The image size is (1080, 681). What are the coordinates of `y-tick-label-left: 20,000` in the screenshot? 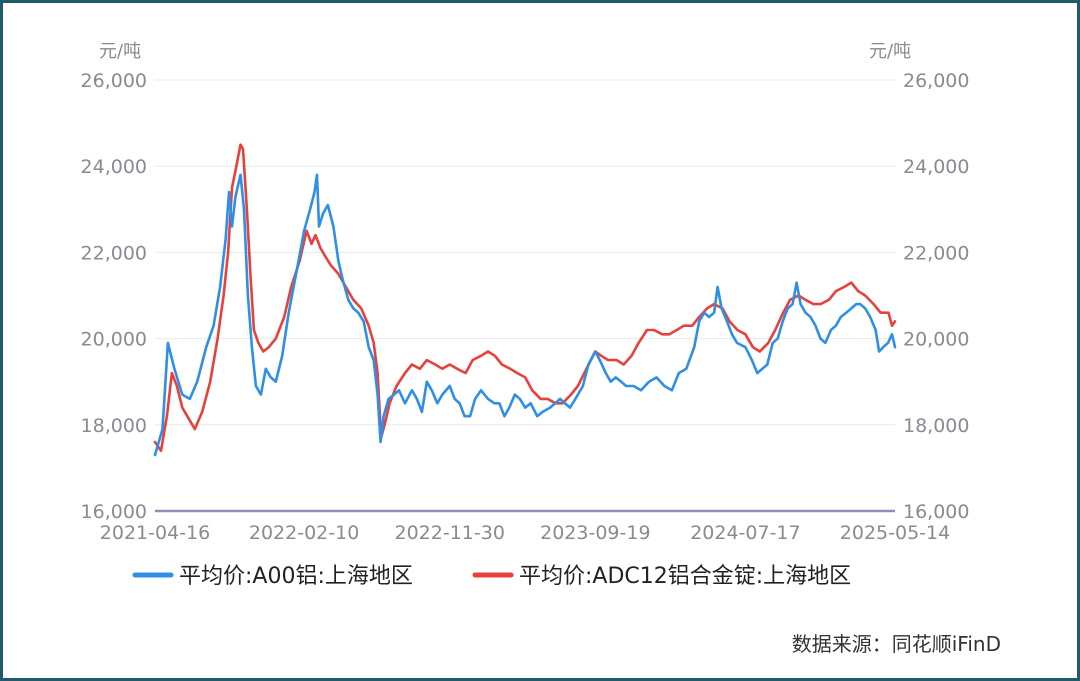 It's located at (114, 340).